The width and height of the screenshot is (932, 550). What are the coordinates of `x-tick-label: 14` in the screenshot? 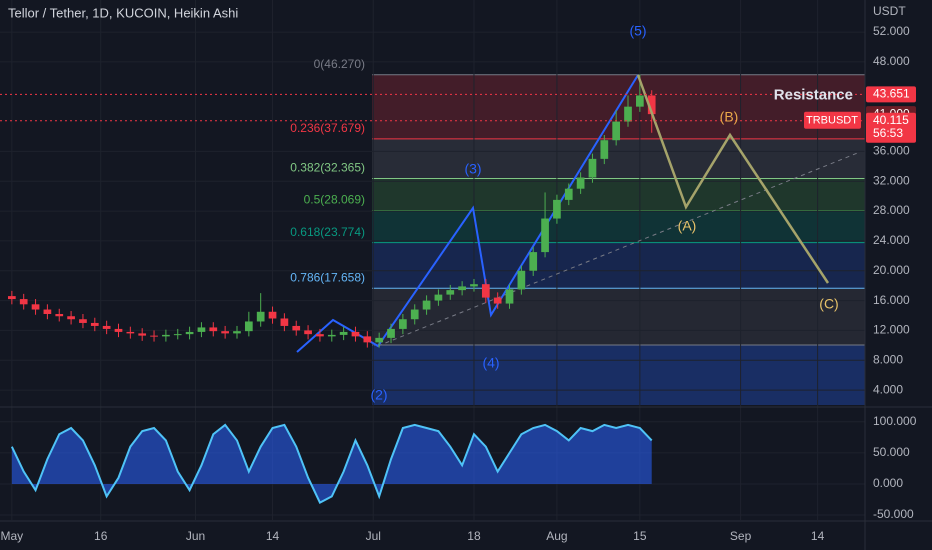 It's located at (273, 536).